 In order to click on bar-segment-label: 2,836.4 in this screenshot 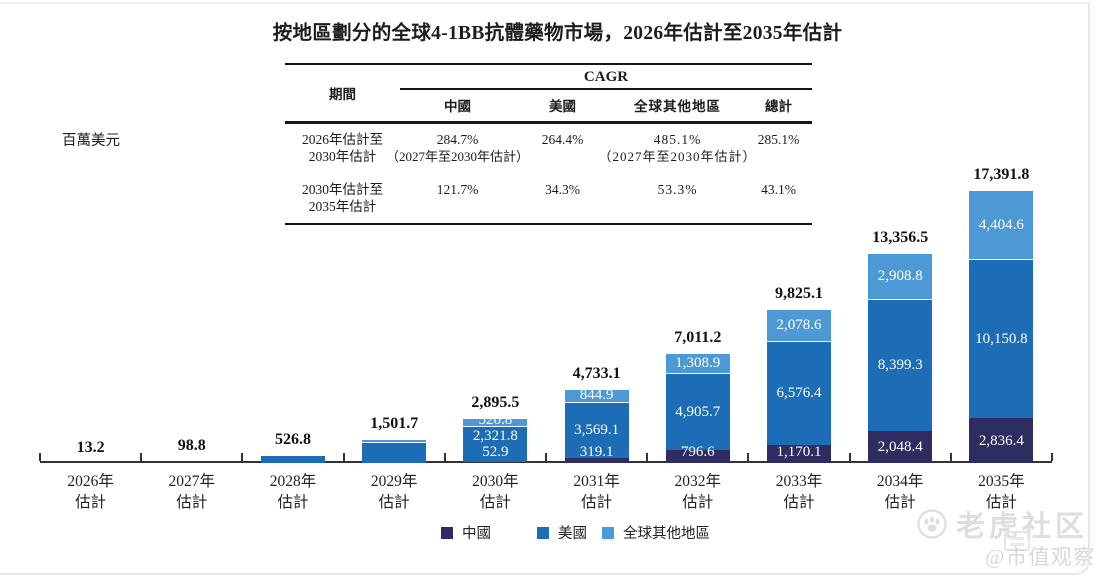, I will do `click(1001, 440)`.